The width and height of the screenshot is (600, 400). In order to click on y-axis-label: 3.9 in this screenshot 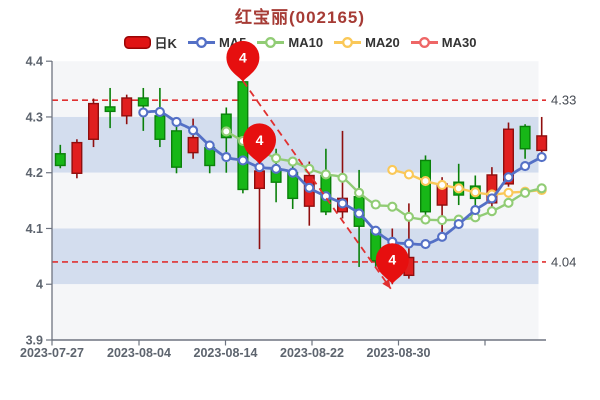, I will do `click(34, 341)`.